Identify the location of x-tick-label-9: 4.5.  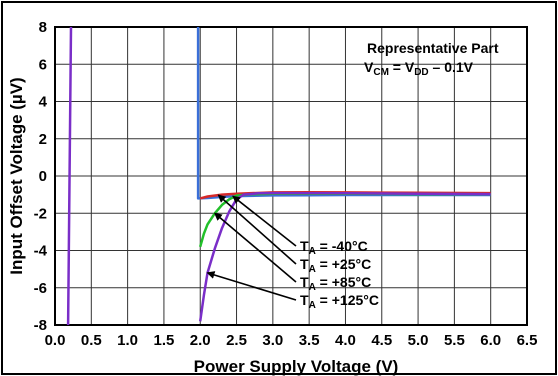
(381, 340).